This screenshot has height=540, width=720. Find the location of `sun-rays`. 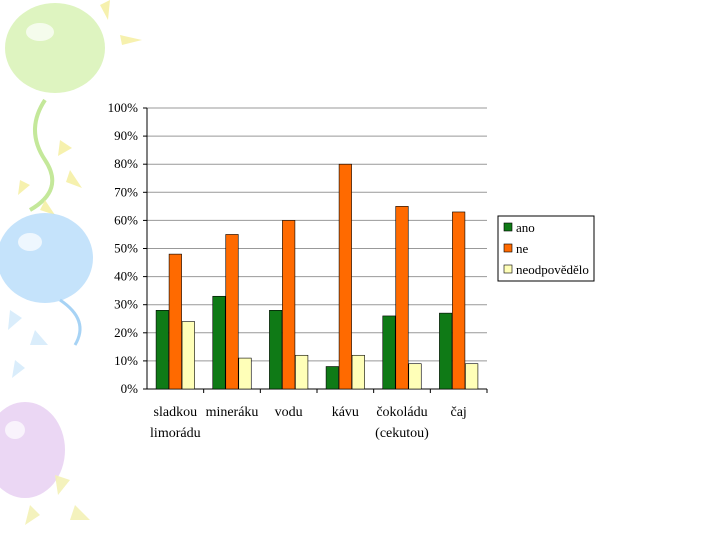

sun-rays is located at coordinates (80, 107).